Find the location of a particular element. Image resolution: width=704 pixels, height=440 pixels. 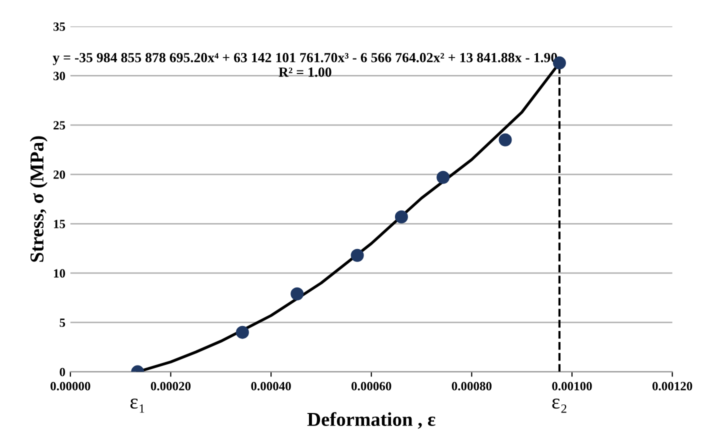

x-axis-title: Deformation , ε is located at coordinates (371, 420).